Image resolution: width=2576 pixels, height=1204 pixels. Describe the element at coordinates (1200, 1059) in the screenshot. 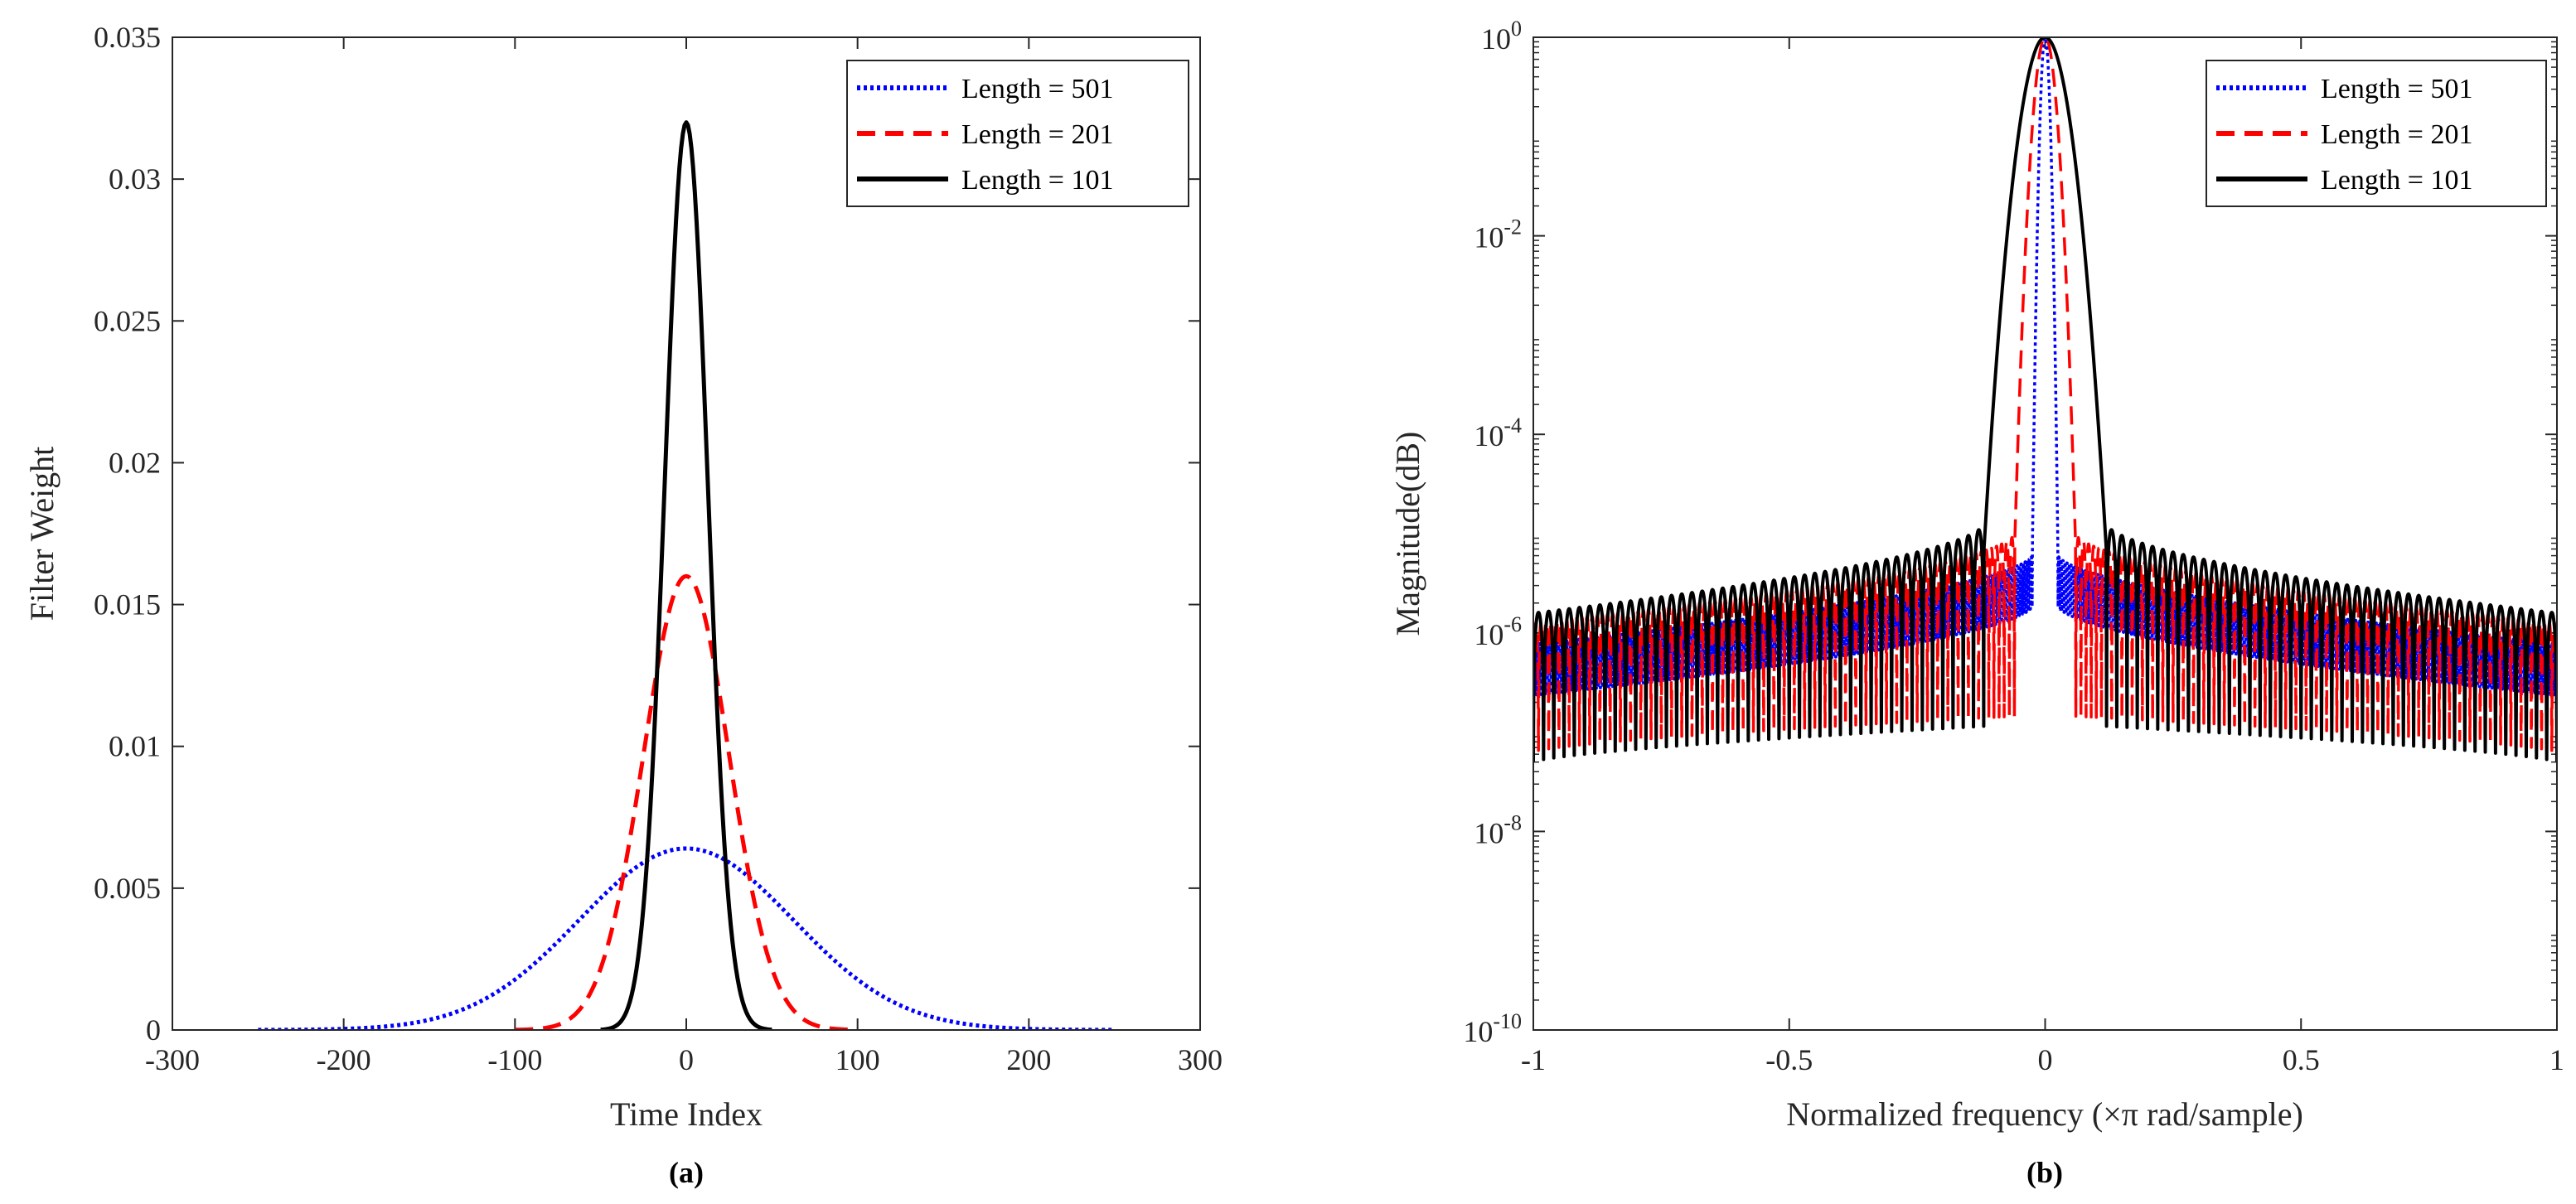

I see `x-tick-label-a: 300` at that location.